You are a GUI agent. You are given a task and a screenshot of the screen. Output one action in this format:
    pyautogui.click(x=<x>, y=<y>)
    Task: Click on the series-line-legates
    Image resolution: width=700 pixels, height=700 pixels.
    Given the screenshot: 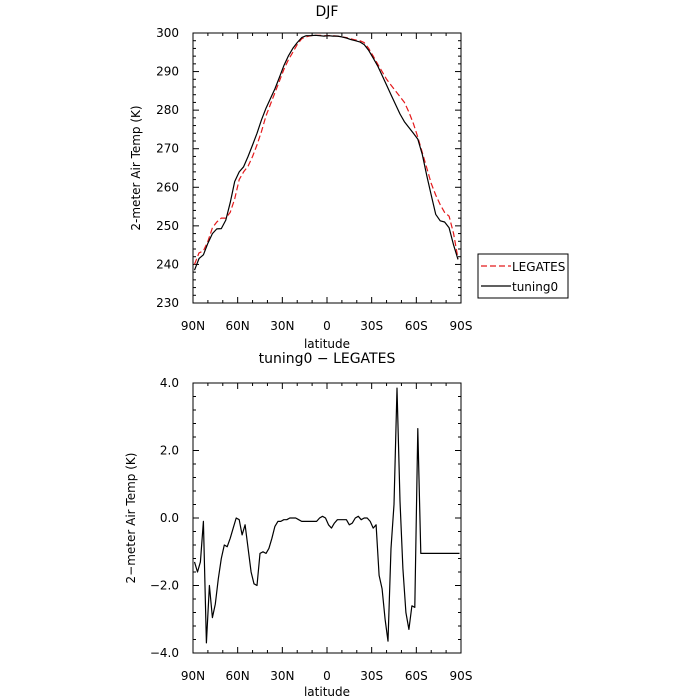 What is the action you would take?
    pyautogui.click(x=326, y=149)
    